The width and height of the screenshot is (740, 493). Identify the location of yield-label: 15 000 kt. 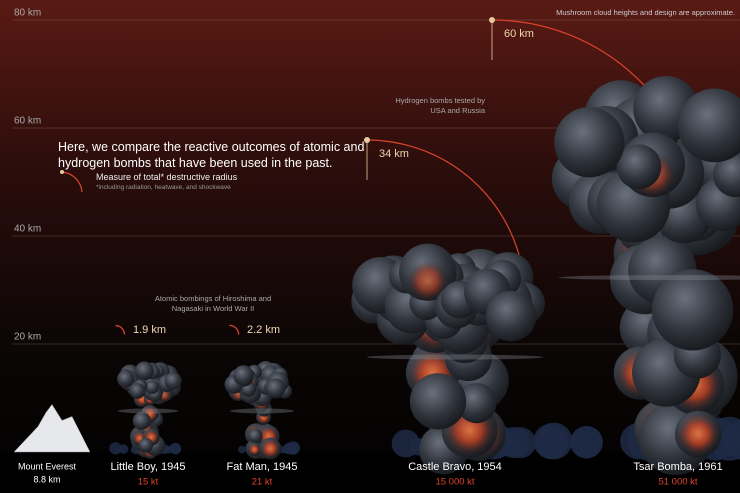
(454, 482).